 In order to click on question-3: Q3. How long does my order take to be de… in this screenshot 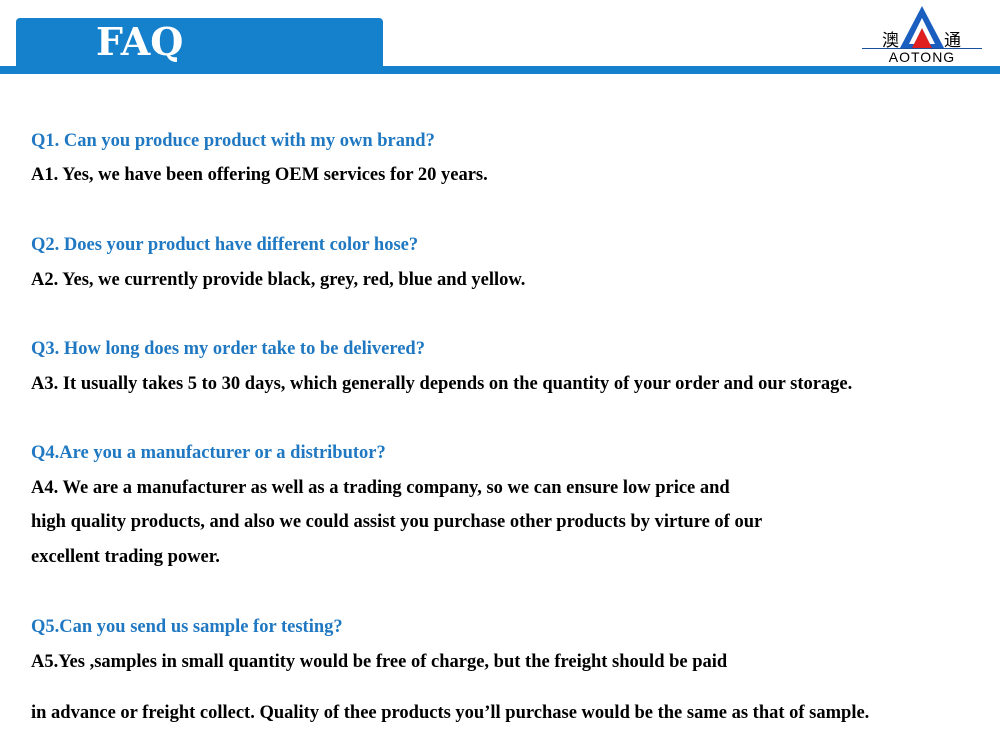, I will do `click(228, 349)`.